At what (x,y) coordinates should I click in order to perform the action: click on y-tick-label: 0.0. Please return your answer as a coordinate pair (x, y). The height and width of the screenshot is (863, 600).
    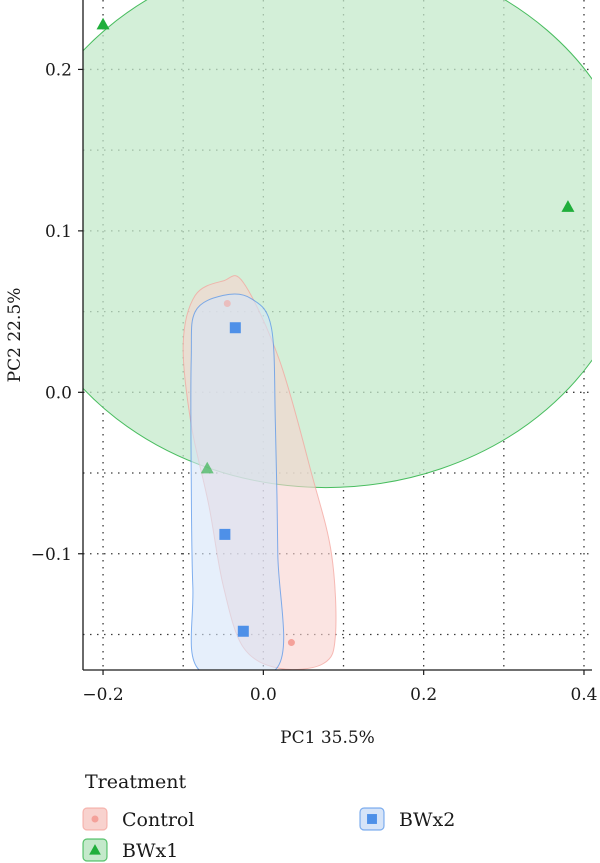
    Looking at the image, I should click on (58, 393).